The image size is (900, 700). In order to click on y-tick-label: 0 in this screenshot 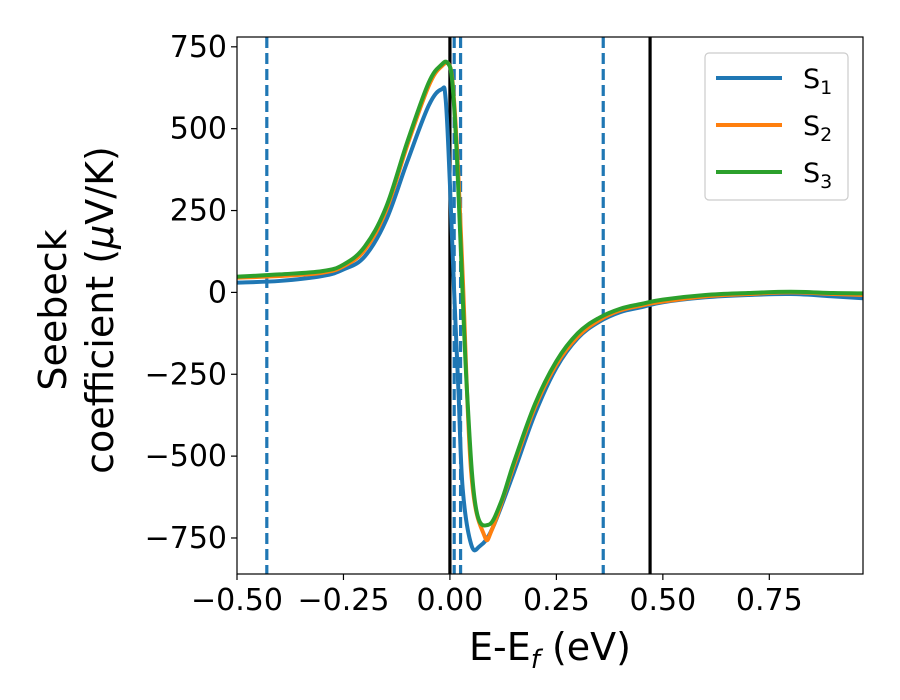, I will do `click(217, 292)`.